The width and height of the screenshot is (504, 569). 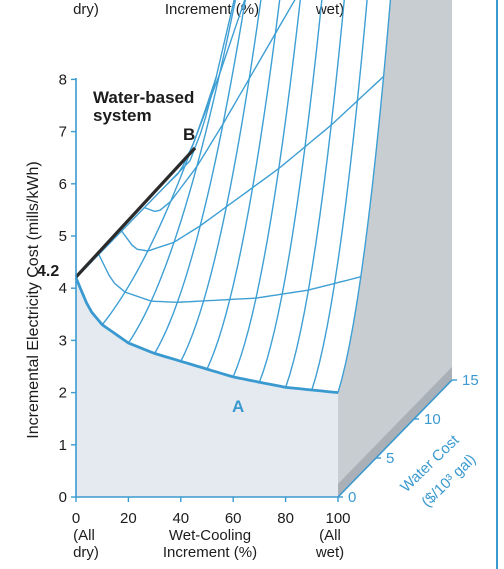 What do you see at coordinates (128, 518) in the screenshot?
I see `x-tick-label-1: 20` at bounding box center [128, 518].